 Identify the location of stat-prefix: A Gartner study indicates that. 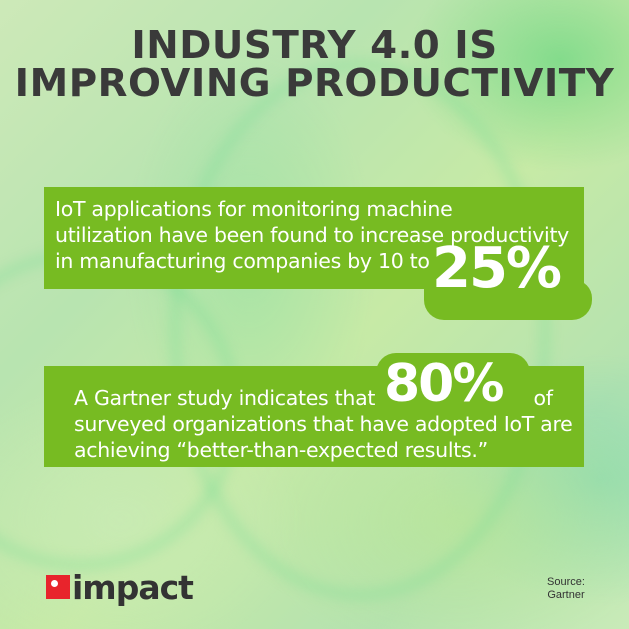
(225, 398).